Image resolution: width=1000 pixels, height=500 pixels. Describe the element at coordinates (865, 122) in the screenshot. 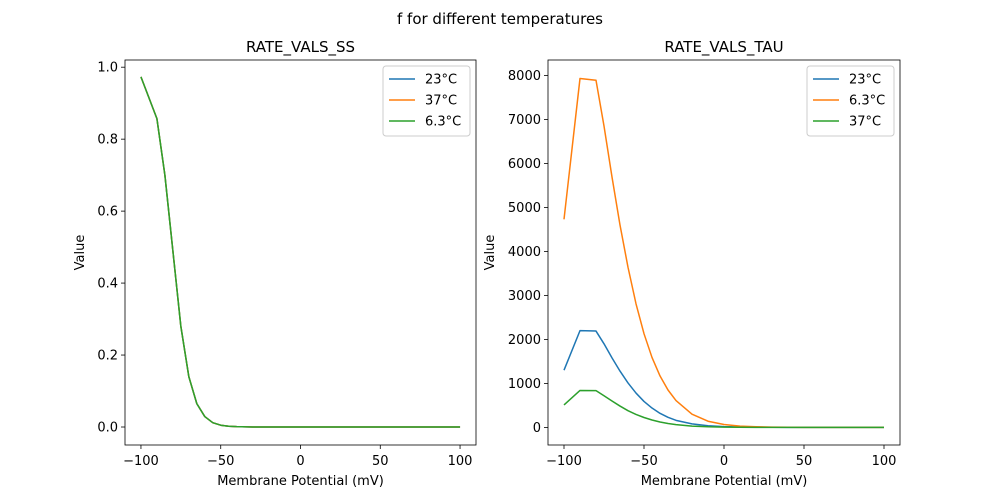

I see `legend-label-2: 37°C` at that location.